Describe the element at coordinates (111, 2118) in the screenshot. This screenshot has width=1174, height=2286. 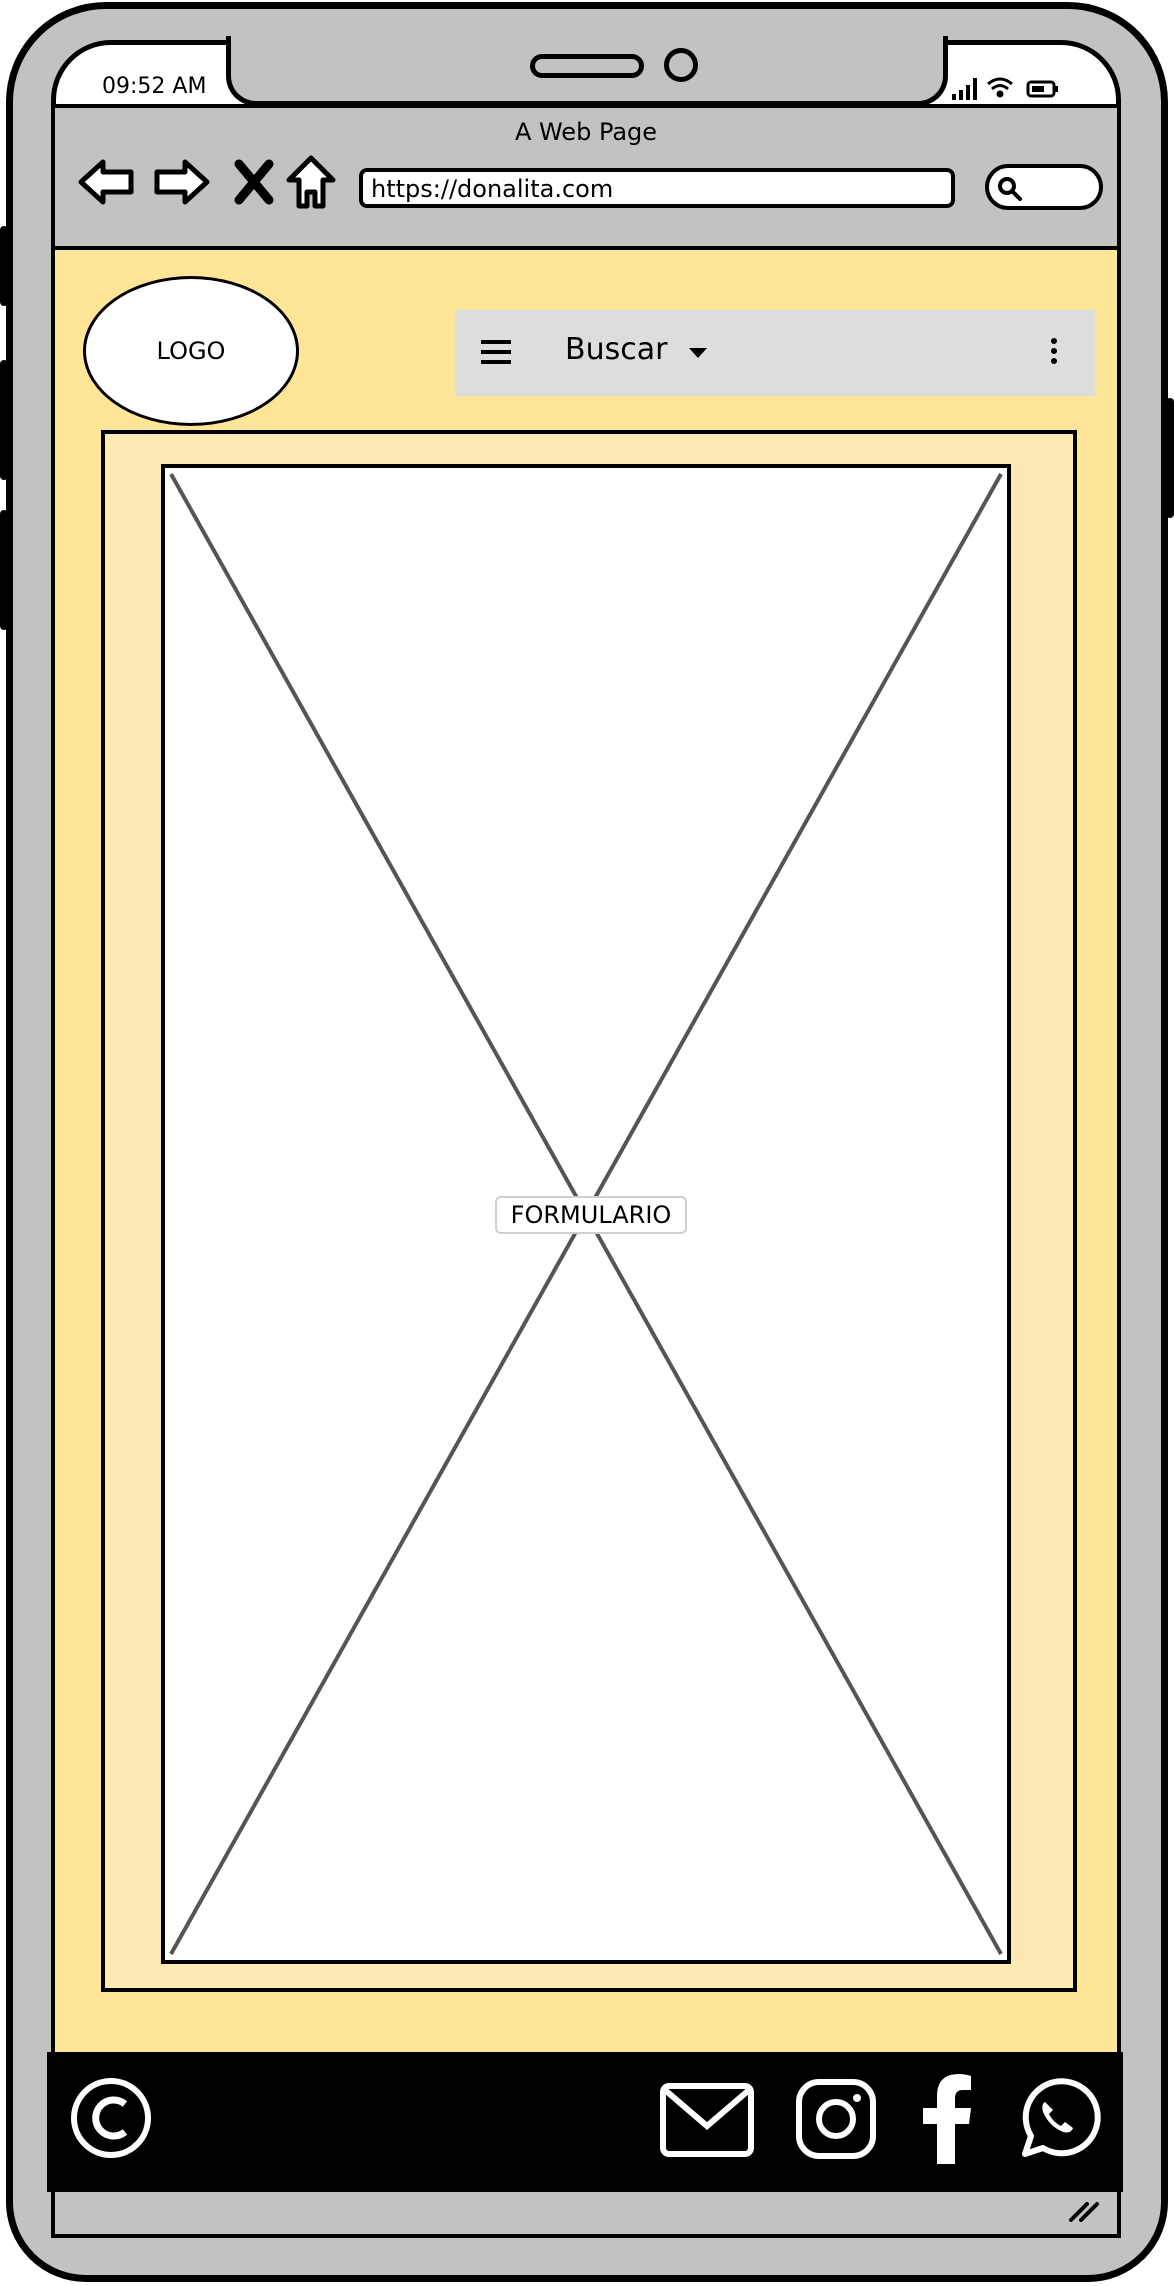
I see `copyright-icon` at that location.